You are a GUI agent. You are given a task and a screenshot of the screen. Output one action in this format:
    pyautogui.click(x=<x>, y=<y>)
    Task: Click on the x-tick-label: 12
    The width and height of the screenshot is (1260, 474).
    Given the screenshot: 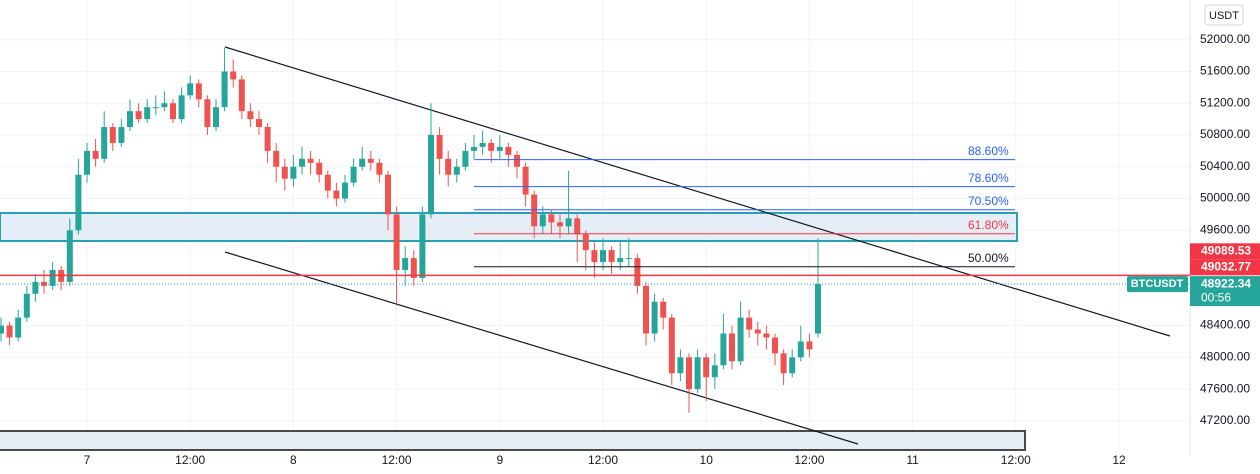 What is the action you would take?
    pyautogui.click(x=1119, y=460)
    